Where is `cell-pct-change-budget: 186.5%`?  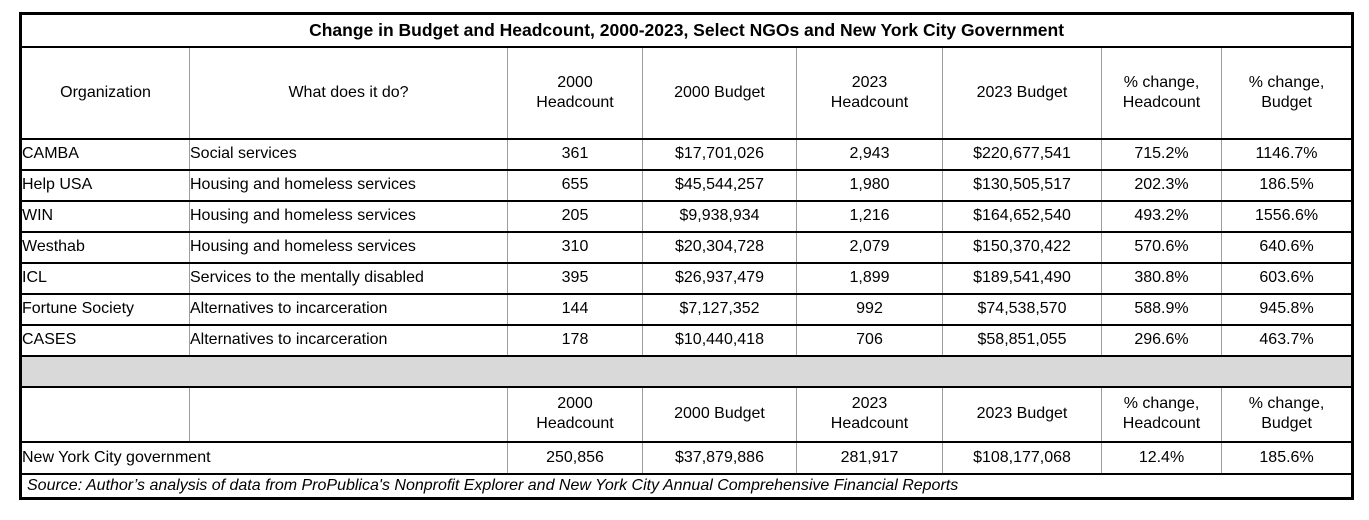
cell-pct-change-budget: 186.5% is located at coordinates (1286, 185).